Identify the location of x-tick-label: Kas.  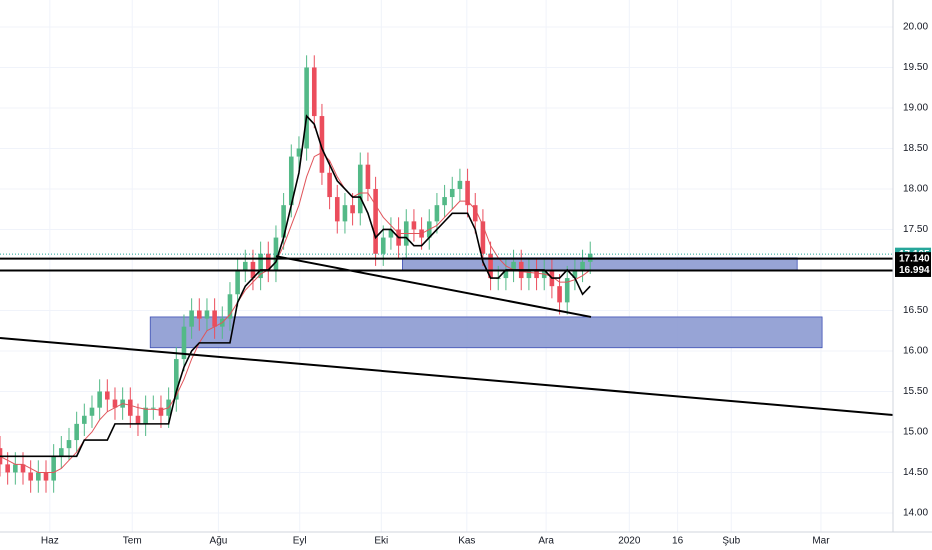
(466, 541).